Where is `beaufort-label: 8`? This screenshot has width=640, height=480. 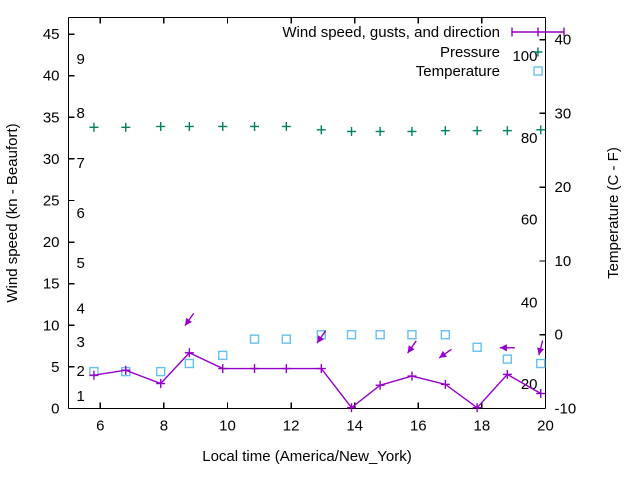 beaufort-label: 8 is located at coordinates (81, 113).